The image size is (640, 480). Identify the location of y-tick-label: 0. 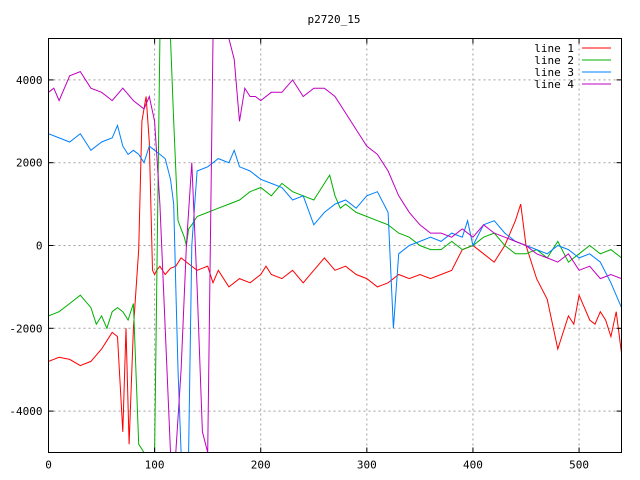
(39, 246).